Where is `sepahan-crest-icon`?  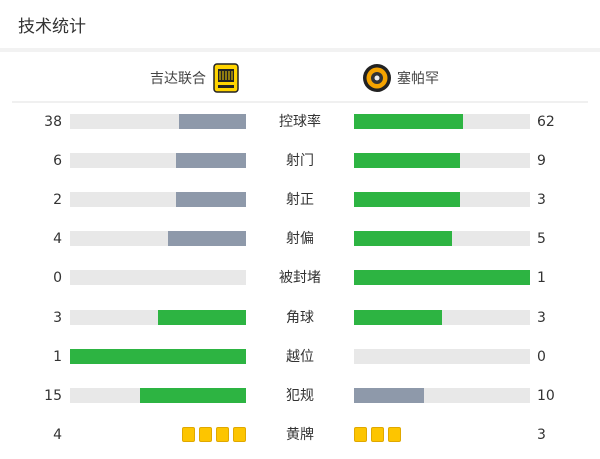 sepahan-crest-icon is located at coordinates (377, 78).